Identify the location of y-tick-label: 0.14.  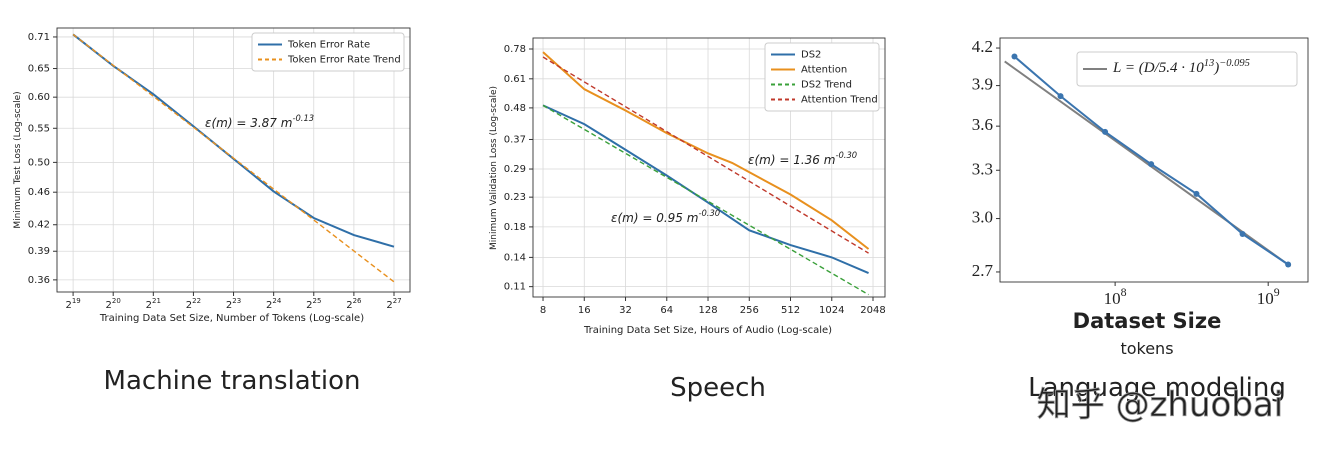
(515, 257).